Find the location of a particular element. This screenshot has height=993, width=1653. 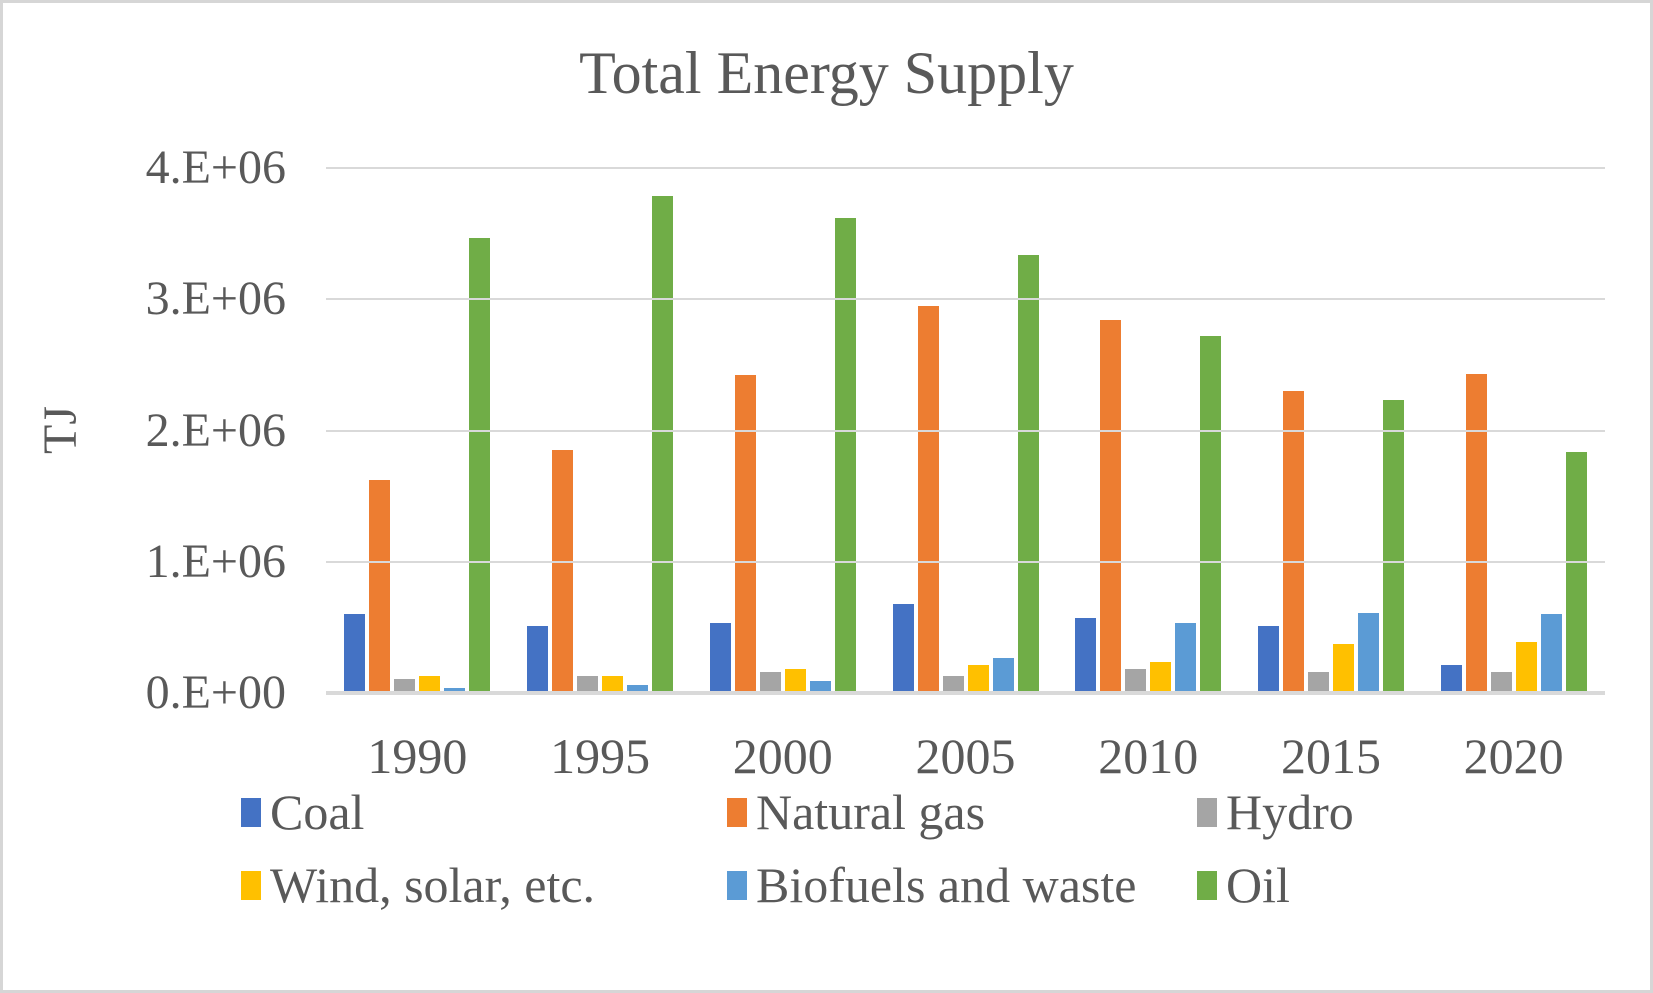

bar-group-1995 is located at coordinates (600, 430).